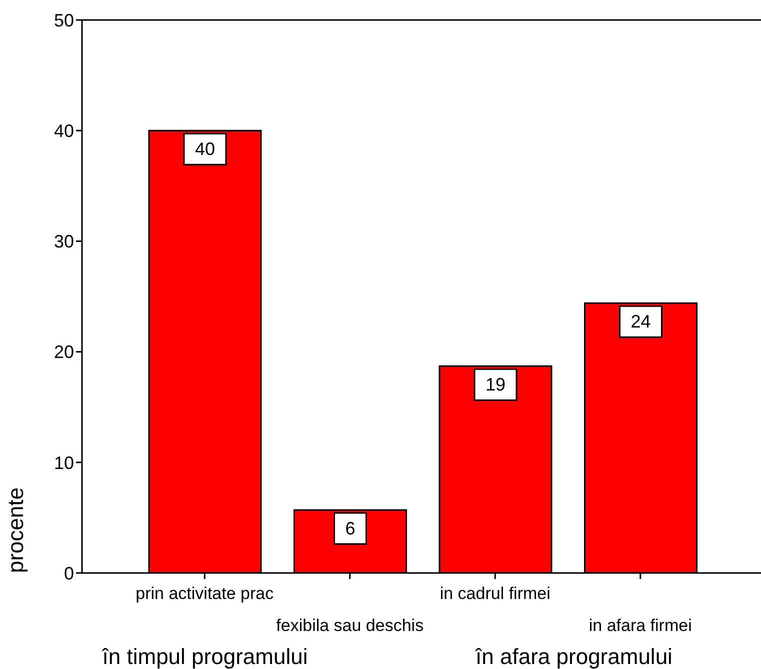 This screenshot has width=761, height=669. What do you see at coordinates (69, 573) in the screenshot?
I see `y-tick-label: 0` at bounding box center [69, 573].